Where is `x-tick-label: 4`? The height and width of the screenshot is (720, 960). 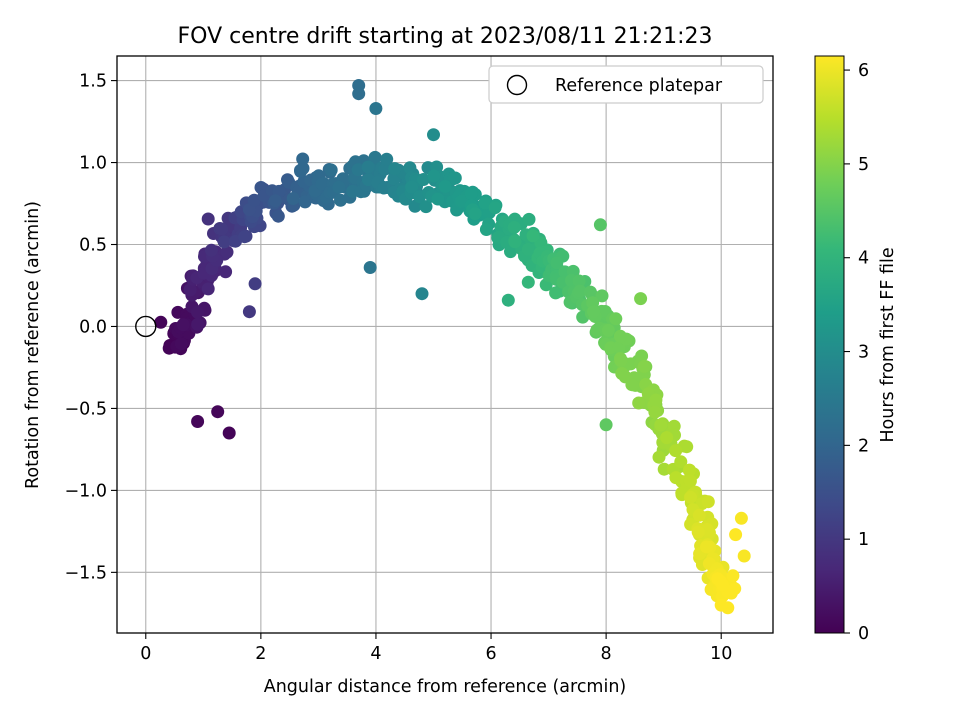
x-tick-label: 4 is located at coordinates (375, 654).